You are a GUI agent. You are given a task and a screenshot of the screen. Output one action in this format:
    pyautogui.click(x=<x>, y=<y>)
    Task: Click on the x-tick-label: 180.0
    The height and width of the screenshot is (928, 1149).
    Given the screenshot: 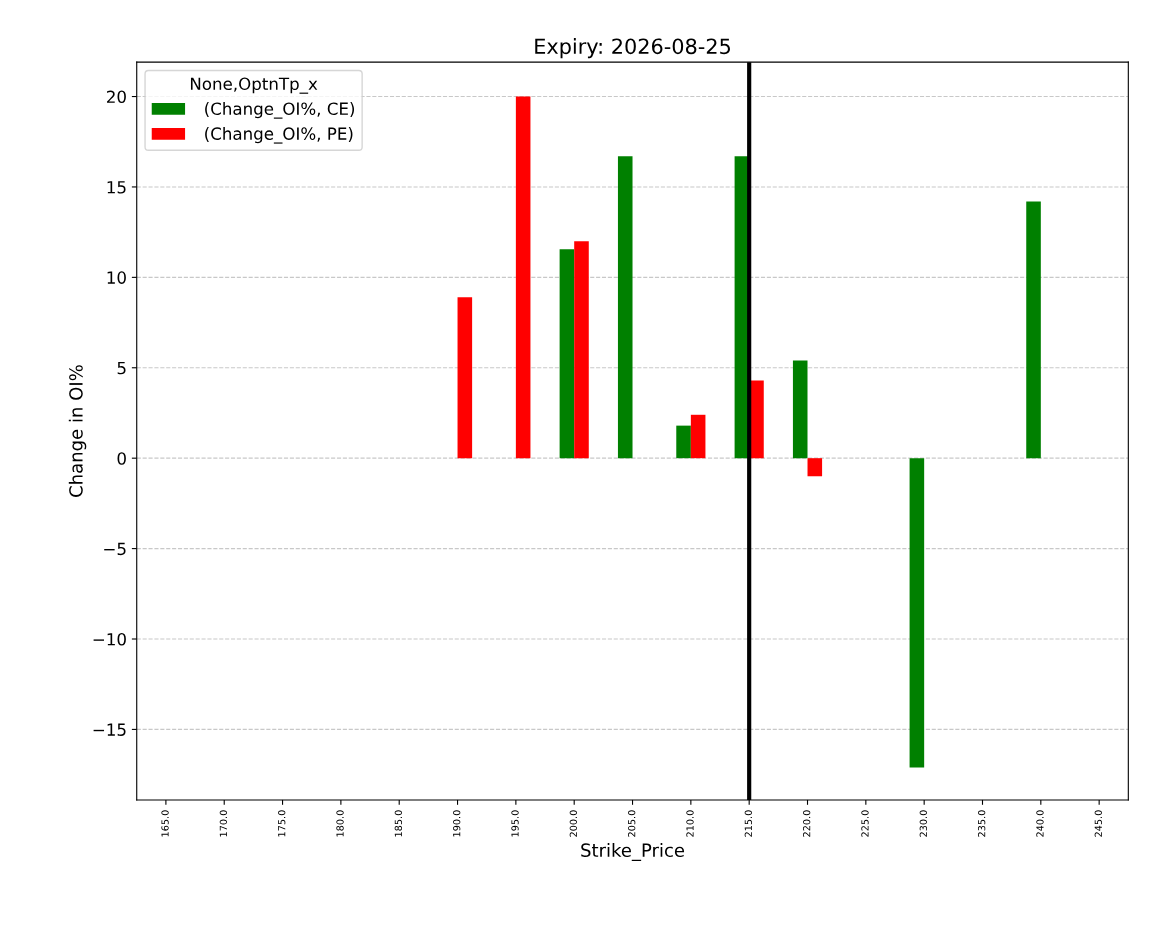 What is the action you would take?
    pyautogui.click(x=340, y=823)
    